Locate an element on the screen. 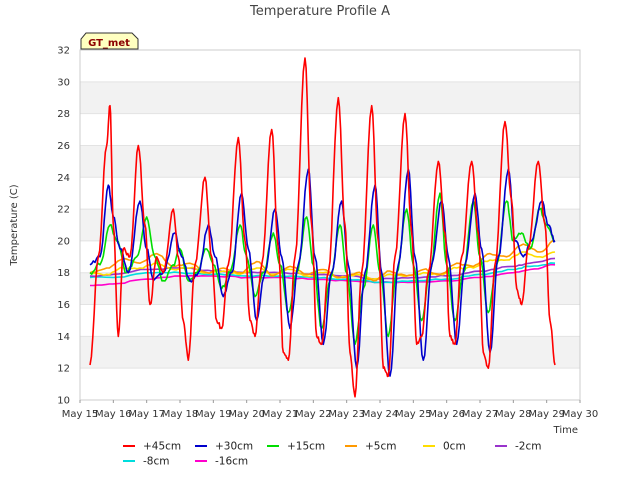  legend-label: +15cm is located at coordinates (306, 447).